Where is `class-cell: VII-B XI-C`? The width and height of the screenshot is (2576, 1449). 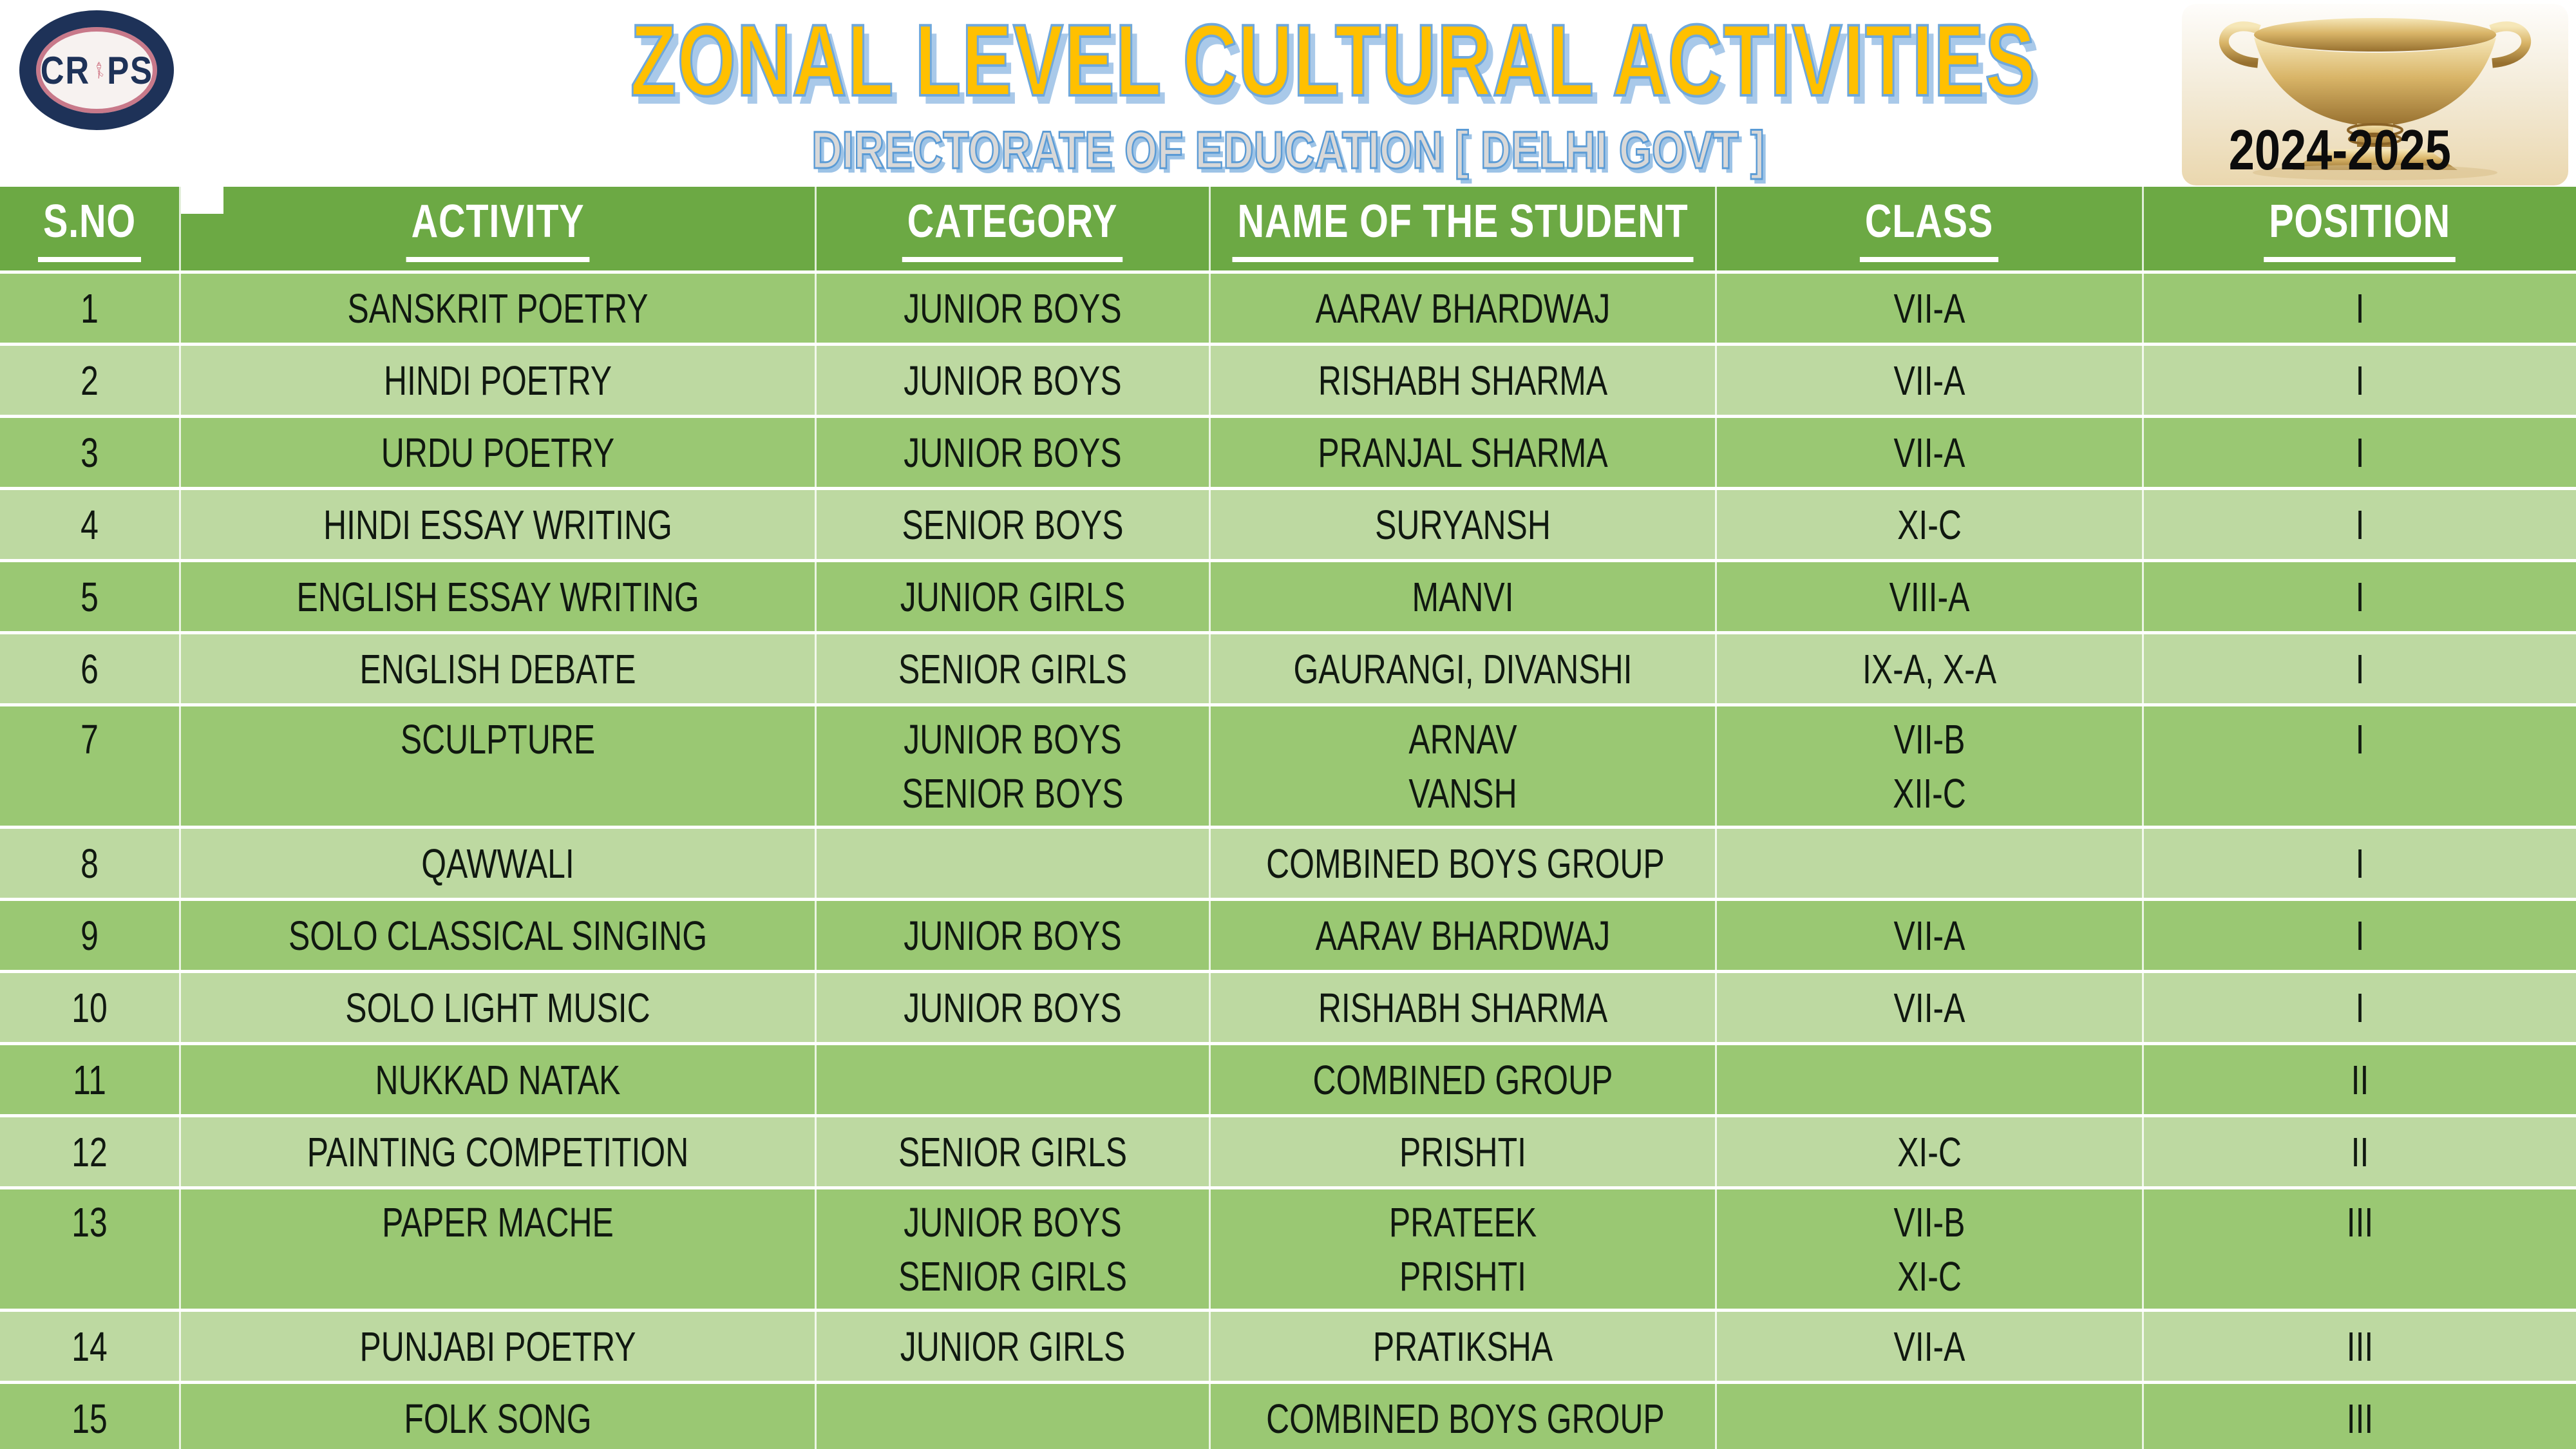
class-cell: VII-B XI-C is located at coordinates (1931, 1249).